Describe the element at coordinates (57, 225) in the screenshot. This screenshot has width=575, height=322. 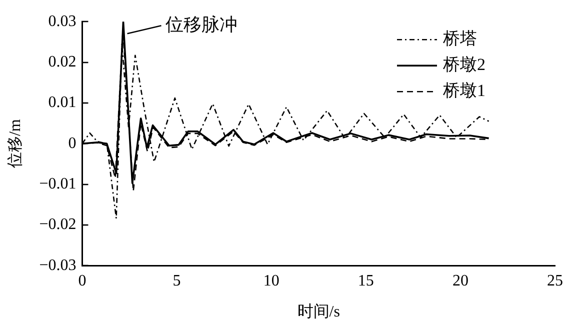
I see `y-tick-label: −0.02` at that location.